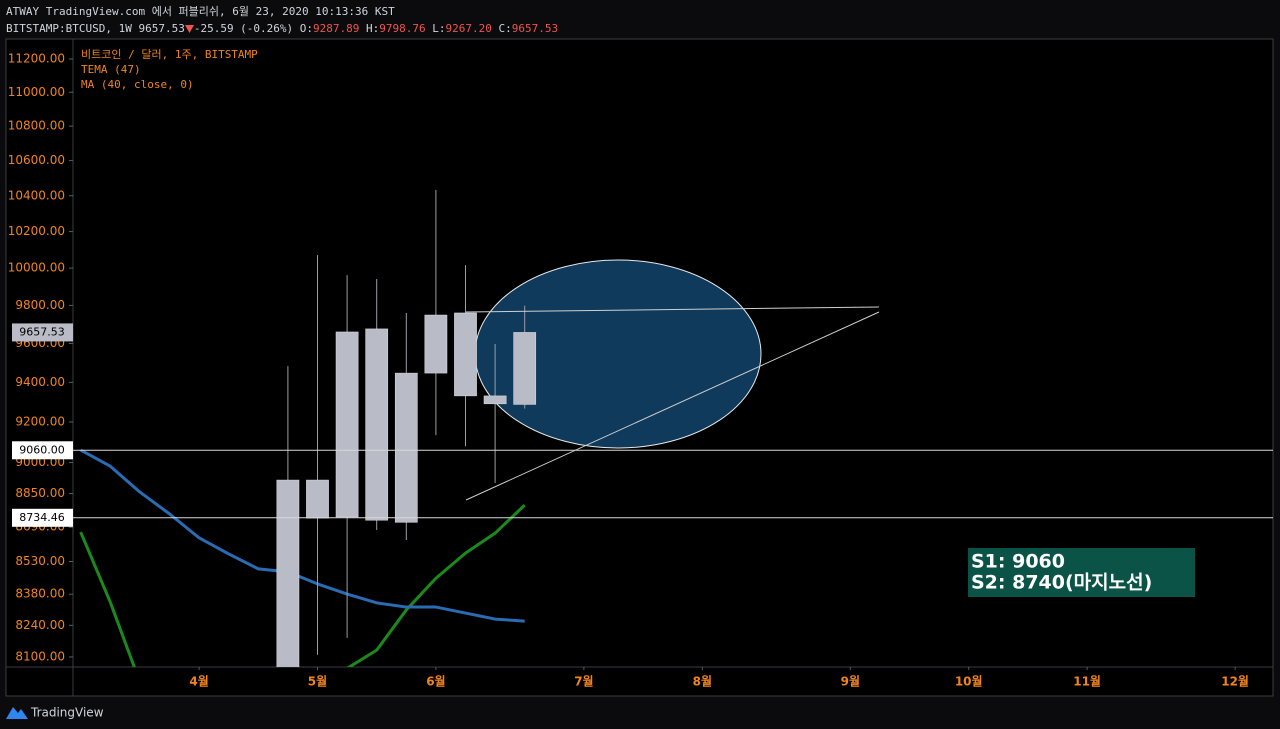 This screenshot has width=1280, height=729. I want to click on x-tick-label: 10월, so click(969, 681).